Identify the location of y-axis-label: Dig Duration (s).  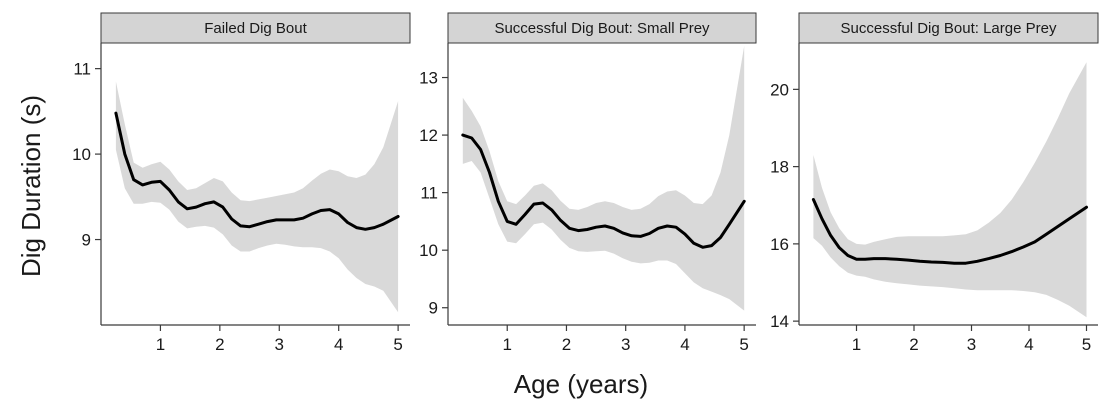
(31, 186).